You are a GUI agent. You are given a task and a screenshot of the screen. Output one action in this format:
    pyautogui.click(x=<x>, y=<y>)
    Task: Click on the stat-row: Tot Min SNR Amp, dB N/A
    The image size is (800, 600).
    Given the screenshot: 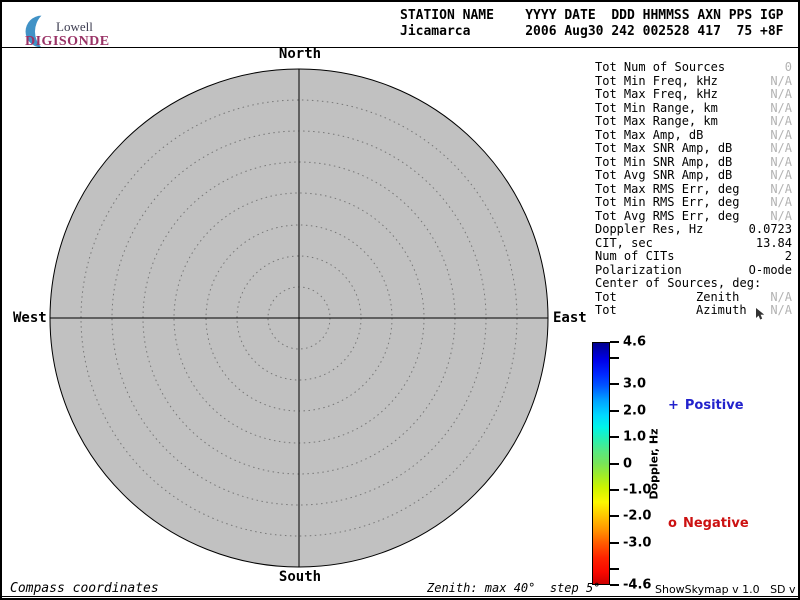 What is the action you would take?
    pyautogui.click(x=693, y=162)
    